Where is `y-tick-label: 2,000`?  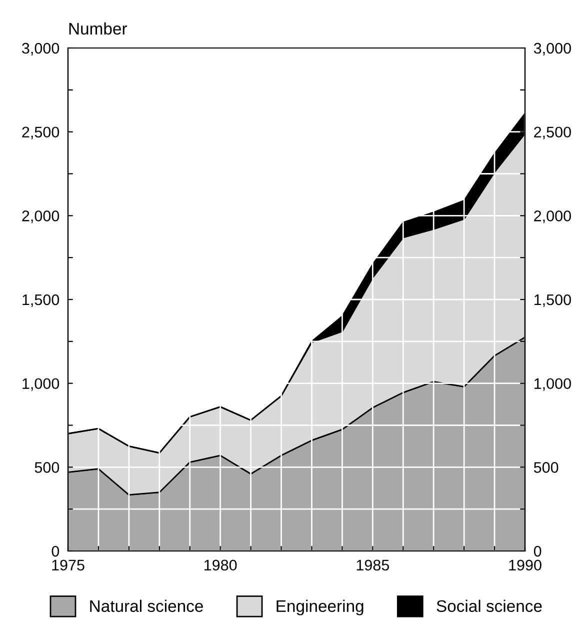
y-tick-label: 2,000 is located at coordinates (41, 217).